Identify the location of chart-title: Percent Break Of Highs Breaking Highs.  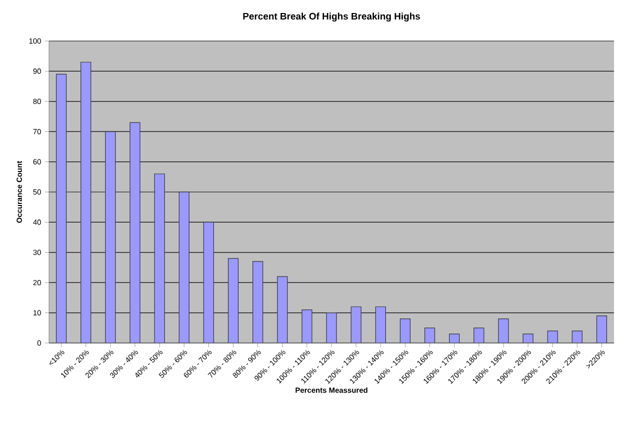
(331, 17).